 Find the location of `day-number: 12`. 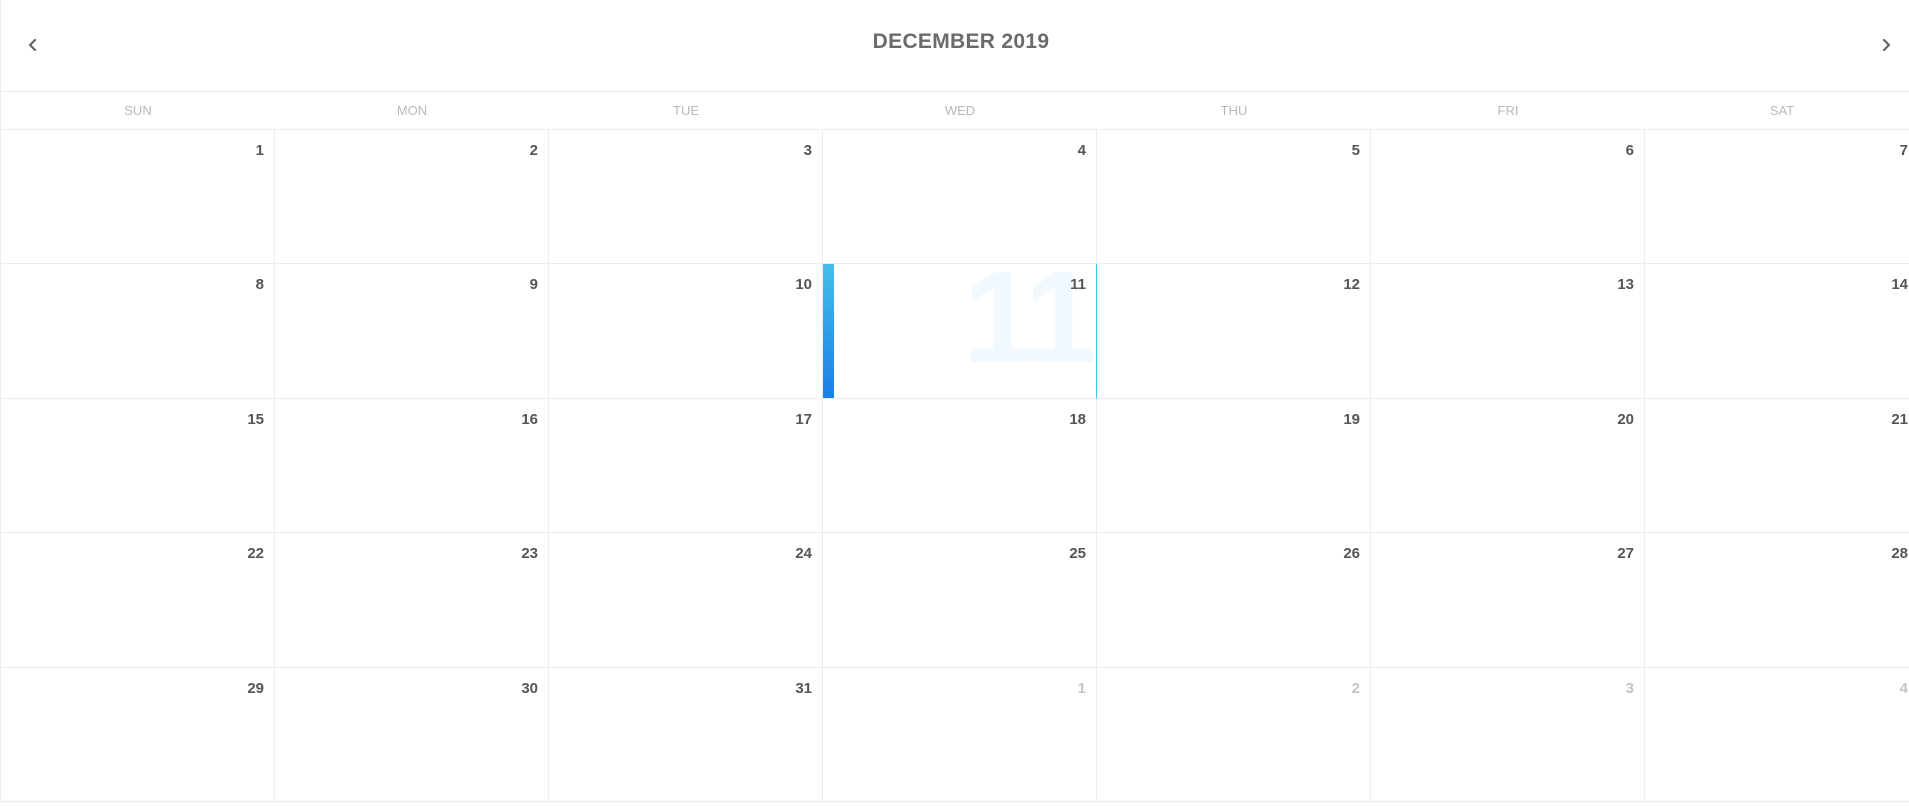

day-number: 12 is located at coordinates (1351, 285).